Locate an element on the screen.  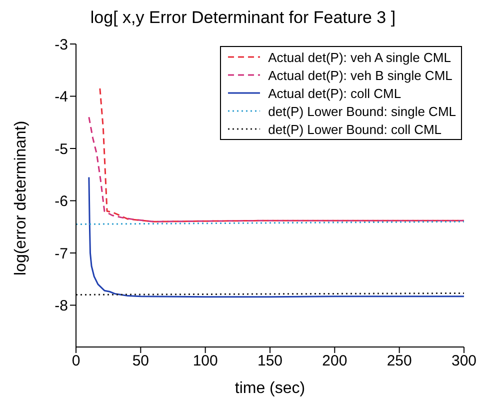
y-tick-label: -6 is located at coordinates (61, 201).